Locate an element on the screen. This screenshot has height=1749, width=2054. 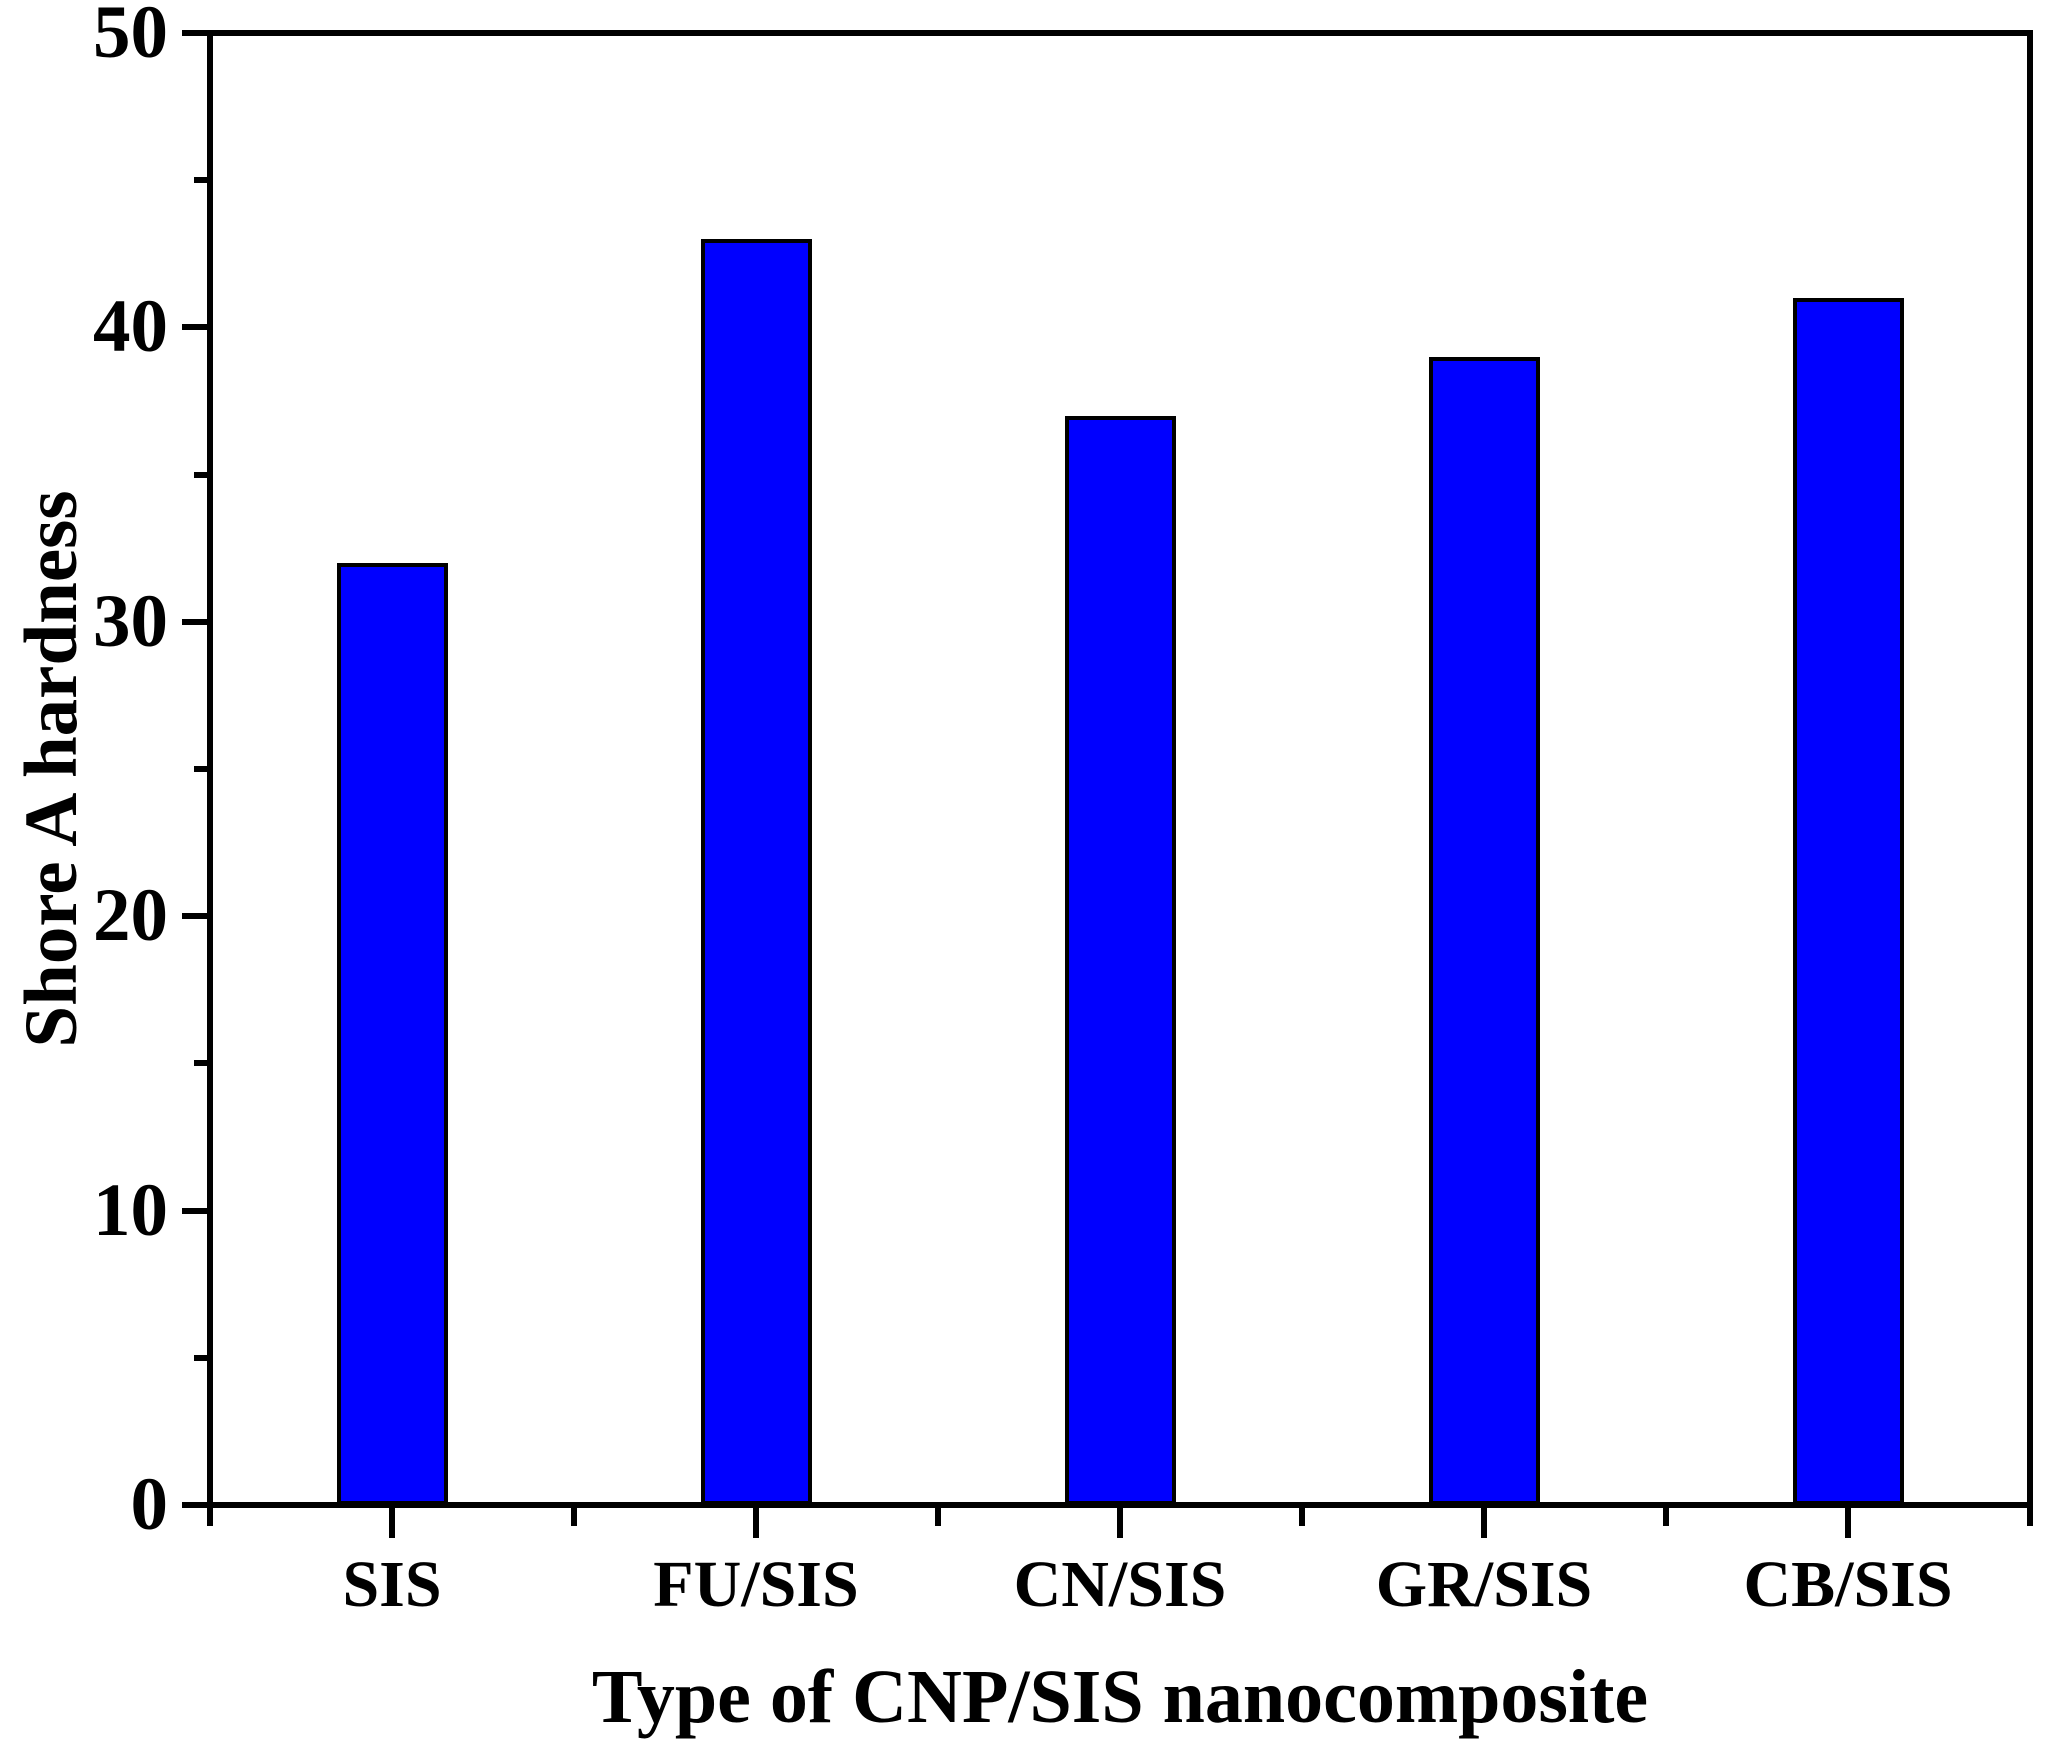
y-tick-label: 40 is located at coordinates (130, 327).